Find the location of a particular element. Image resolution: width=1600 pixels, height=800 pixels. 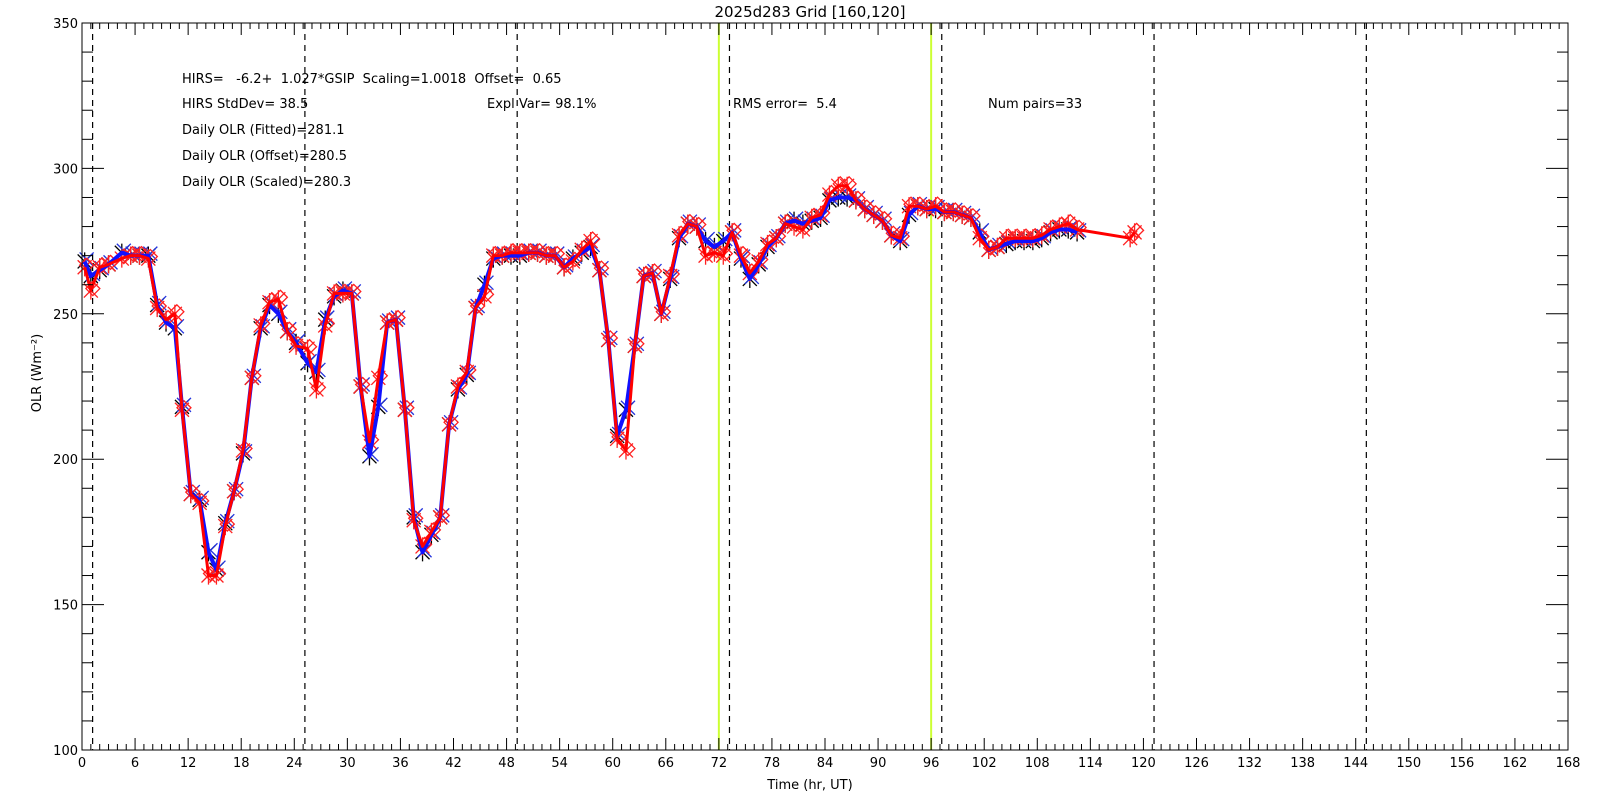

x-tick-label: 150 is located at coordinates (1408, 763).